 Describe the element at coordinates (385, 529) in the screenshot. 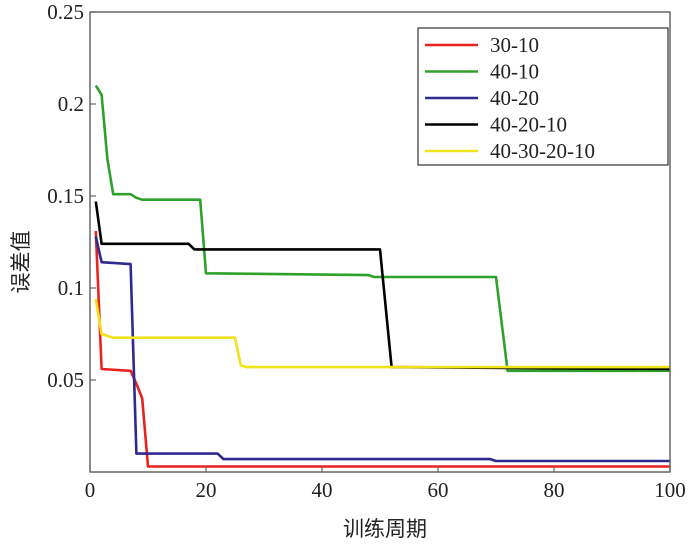

I see `x-axis-label: 训练周期` at that location.